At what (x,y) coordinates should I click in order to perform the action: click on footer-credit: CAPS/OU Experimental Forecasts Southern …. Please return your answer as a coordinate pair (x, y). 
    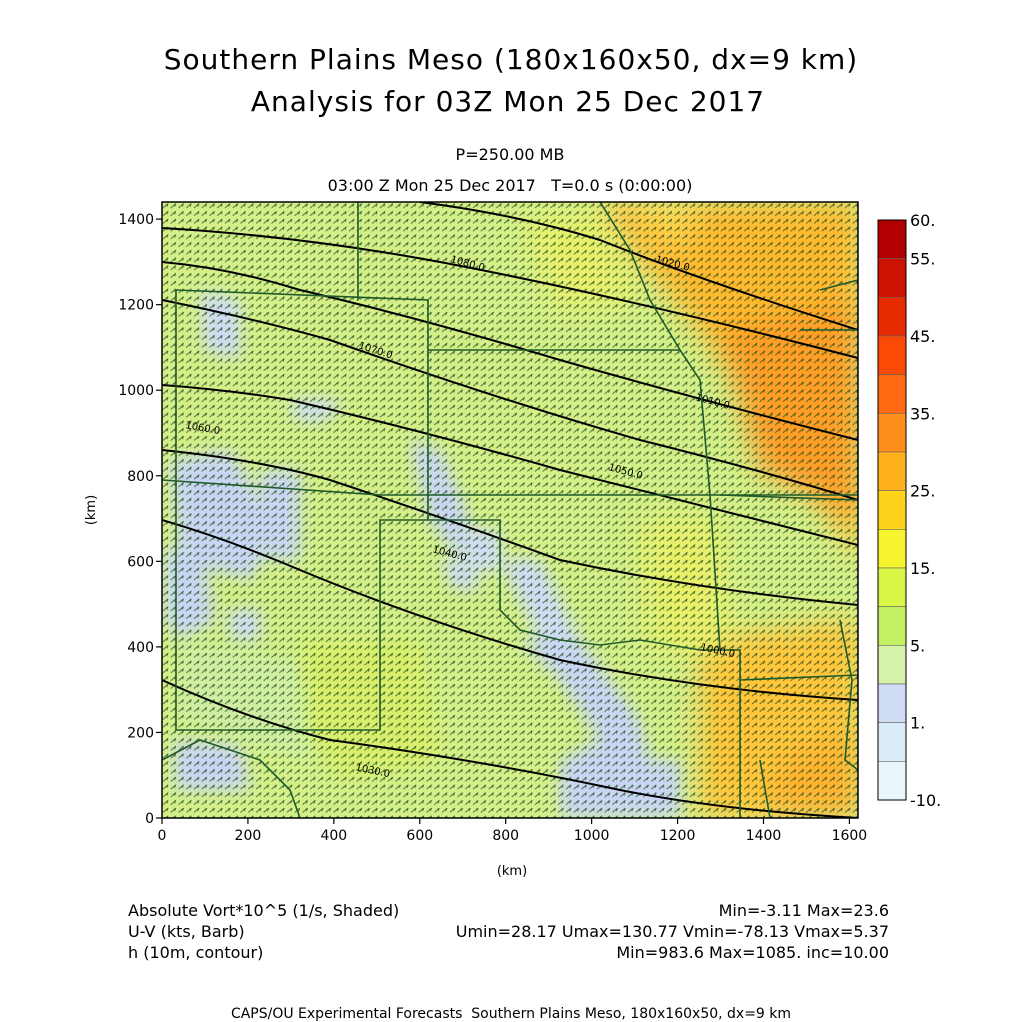
    Looking at the image, I should click on (511, 1014).